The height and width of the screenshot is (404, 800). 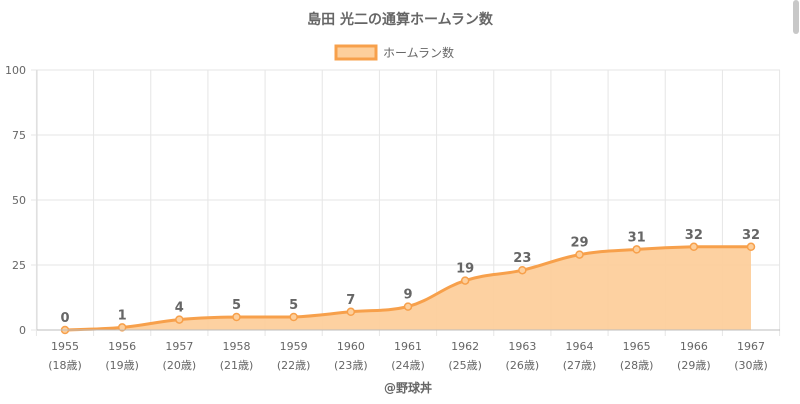 I want to click on legend-swatch, so click(x=356, y=52).